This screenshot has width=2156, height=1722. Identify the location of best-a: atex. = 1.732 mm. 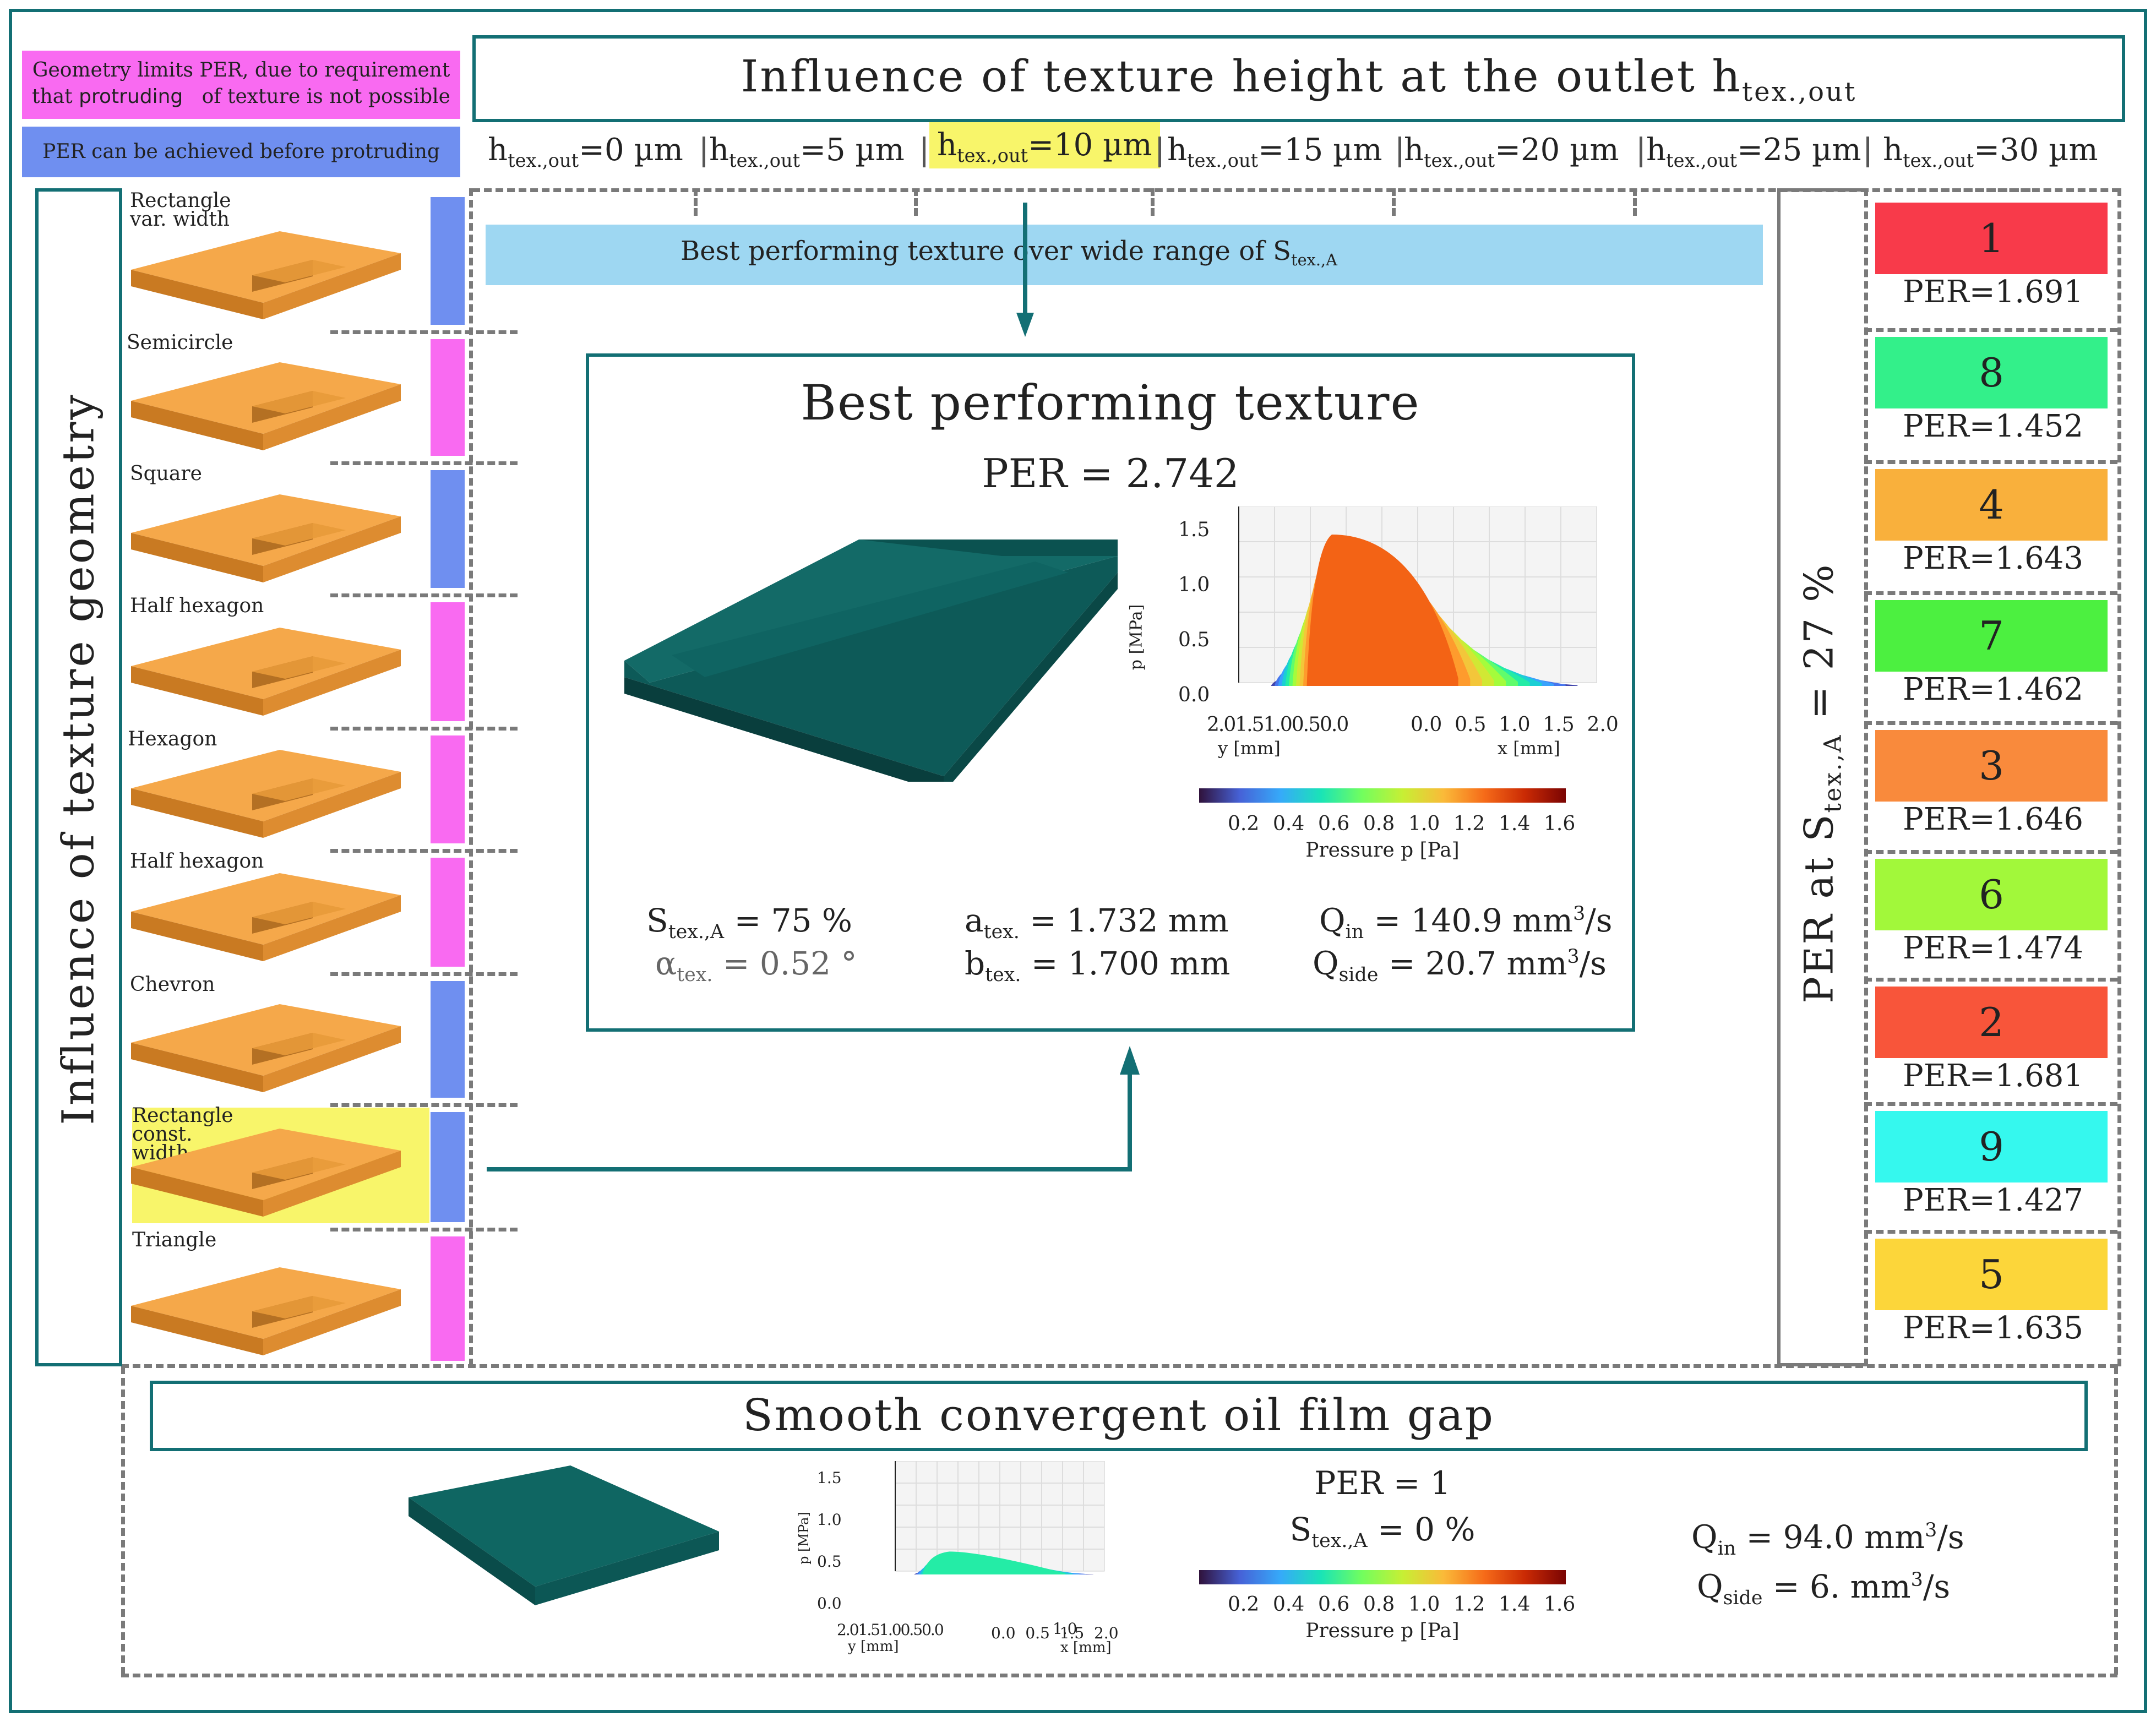
(1097, 923).